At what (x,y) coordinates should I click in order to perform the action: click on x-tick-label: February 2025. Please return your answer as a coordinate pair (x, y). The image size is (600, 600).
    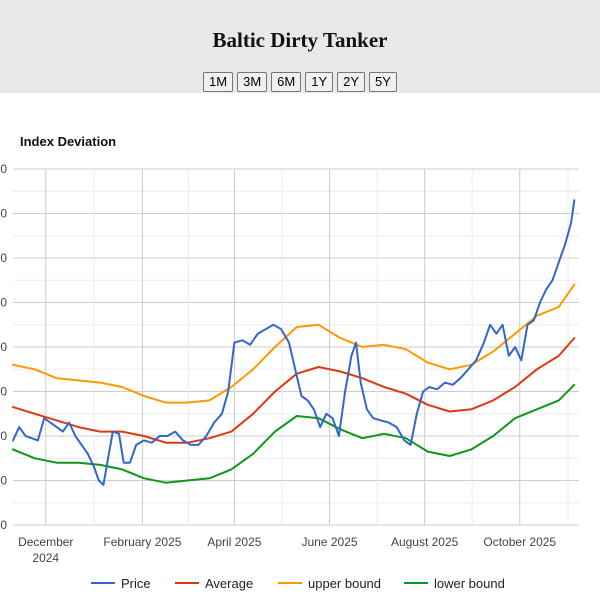
    Looking at the image, I should click on (142, 542).